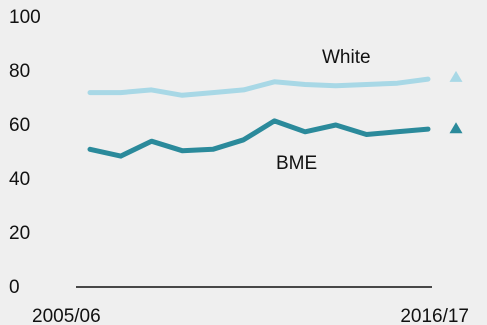 This screenshot has height=325, width=487. I want to click on y-tick-label: 20, so click(19, 233).